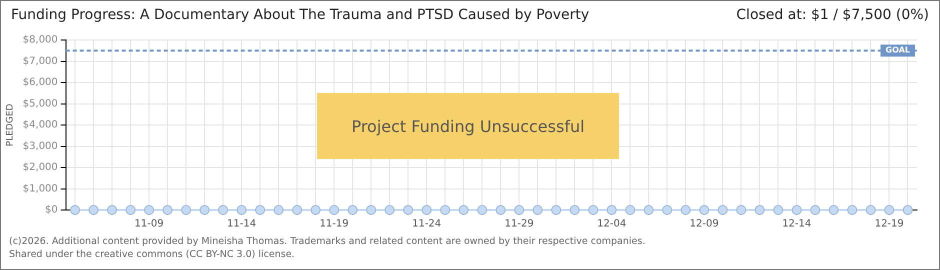  What do you see at coordinates (611, 224) in the screenshot?
I see `x-tick-label: 12-04` at bounding box center [611, 224].